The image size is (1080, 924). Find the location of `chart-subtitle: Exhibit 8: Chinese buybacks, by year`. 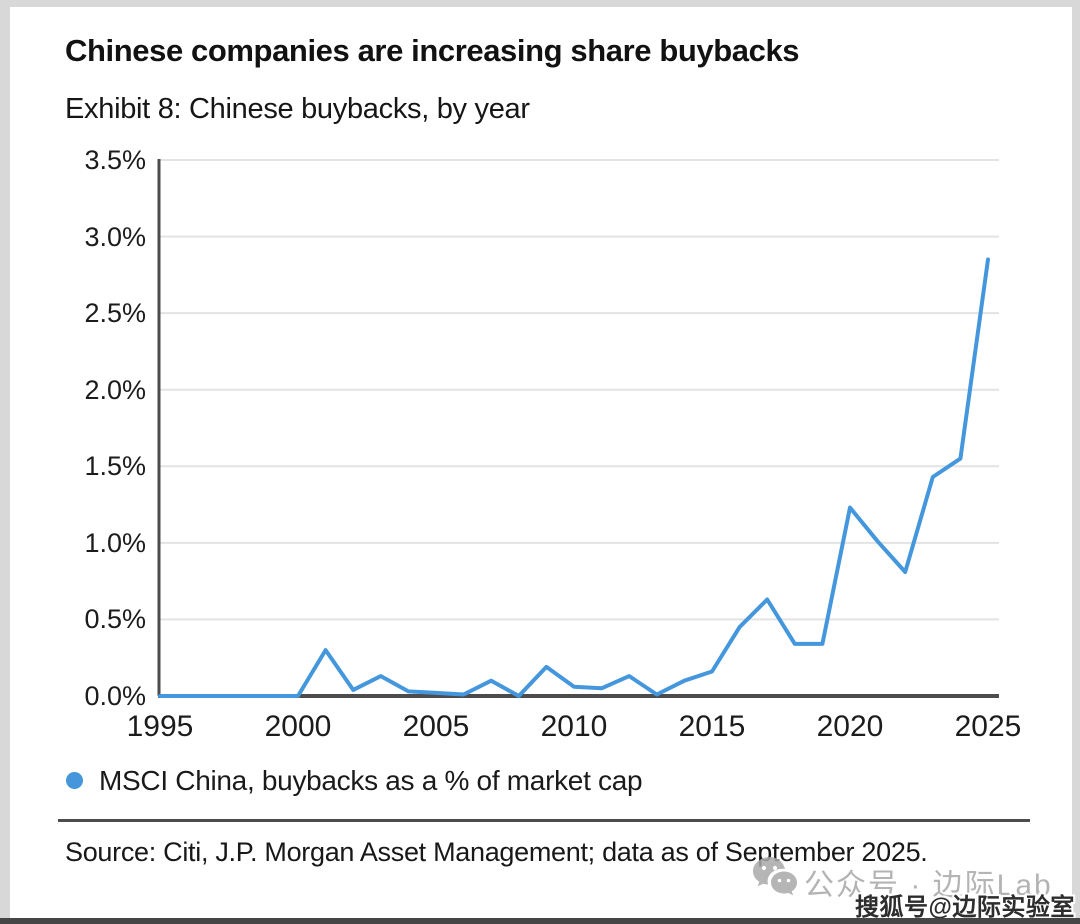

chart-subtitle: Exhibit 8: Chinese buybacks, by year is located at coordinates (297, 109).